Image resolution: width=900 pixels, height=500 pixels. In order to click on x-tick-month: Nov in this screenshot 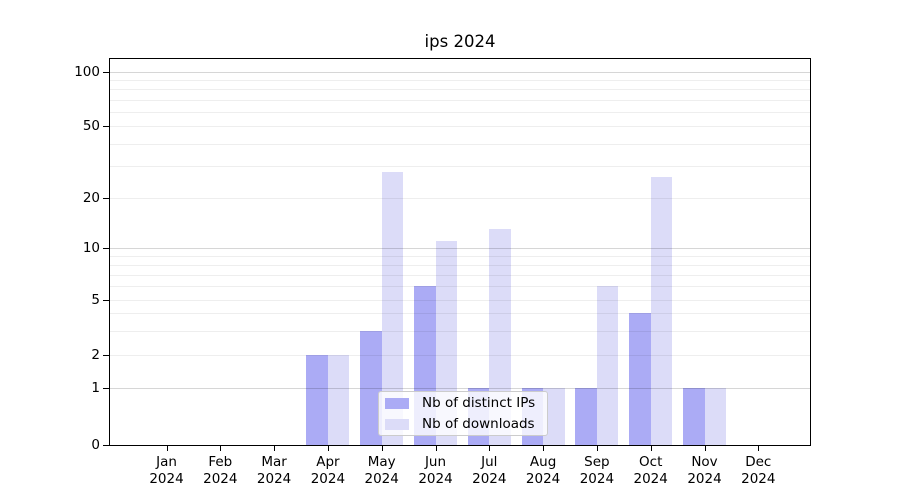, I will do `click(704, 462)`.